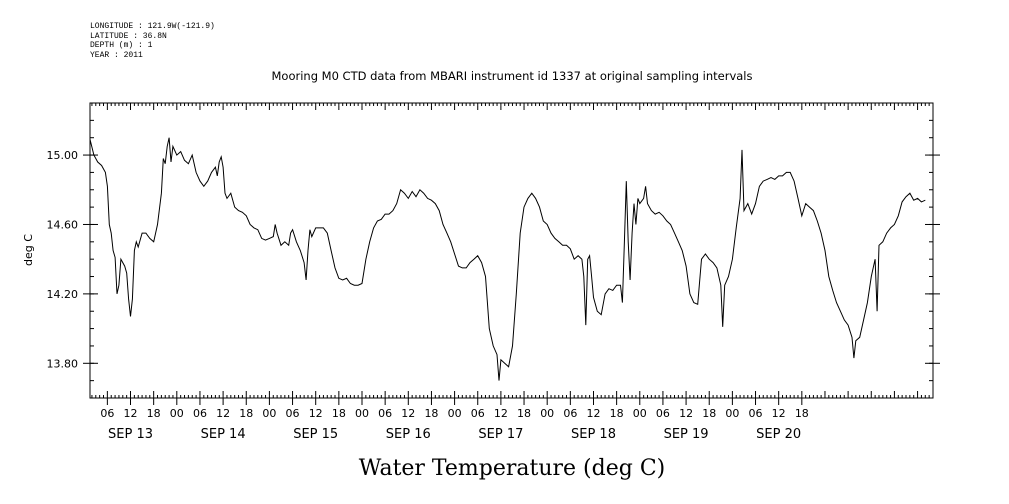  I want to click on x-day-label: SEP 20, so click(778, 434).